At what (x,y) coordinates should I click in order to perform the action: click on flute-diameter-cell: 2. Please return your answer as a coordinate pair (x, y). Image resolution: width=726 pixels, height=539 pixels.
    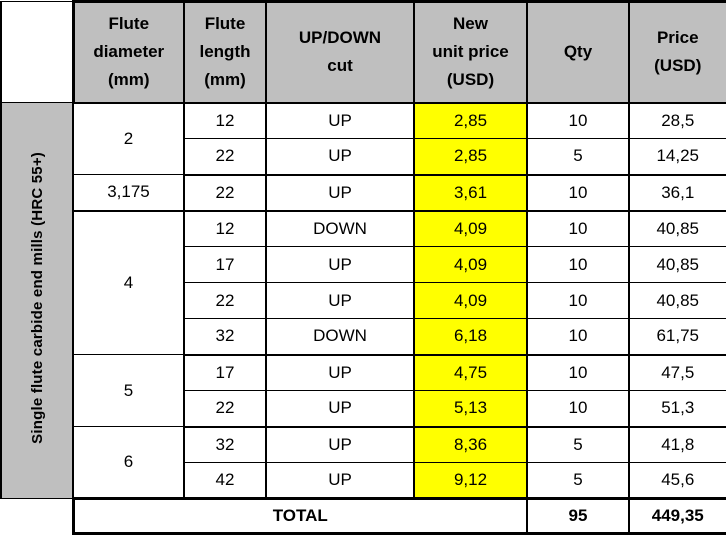
    Looking at the image, I should click on (128, 138).